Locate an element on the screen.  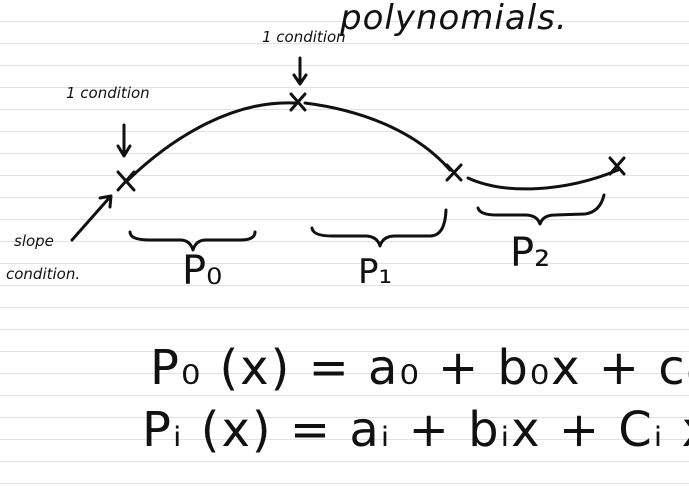
arrow-condition-top is located at coordinates (300, 71).